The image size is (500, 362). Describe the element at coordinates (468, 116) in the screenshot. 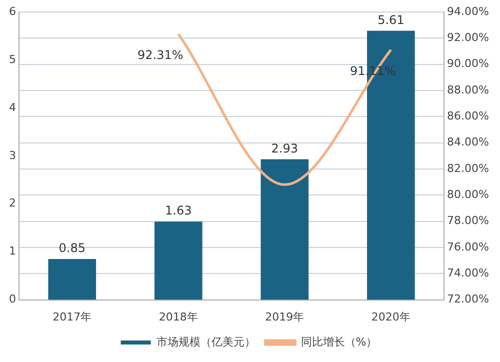

I see `y2-tick-label: 86.00%` at that location.